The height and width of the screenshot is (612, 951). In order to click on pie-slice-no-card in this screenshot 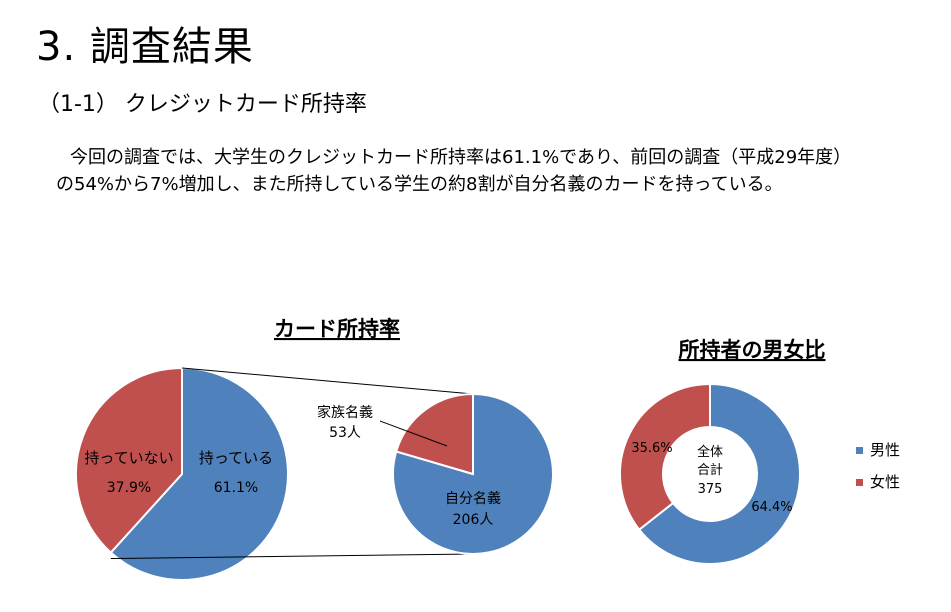, I will do `click(129, 460)`.